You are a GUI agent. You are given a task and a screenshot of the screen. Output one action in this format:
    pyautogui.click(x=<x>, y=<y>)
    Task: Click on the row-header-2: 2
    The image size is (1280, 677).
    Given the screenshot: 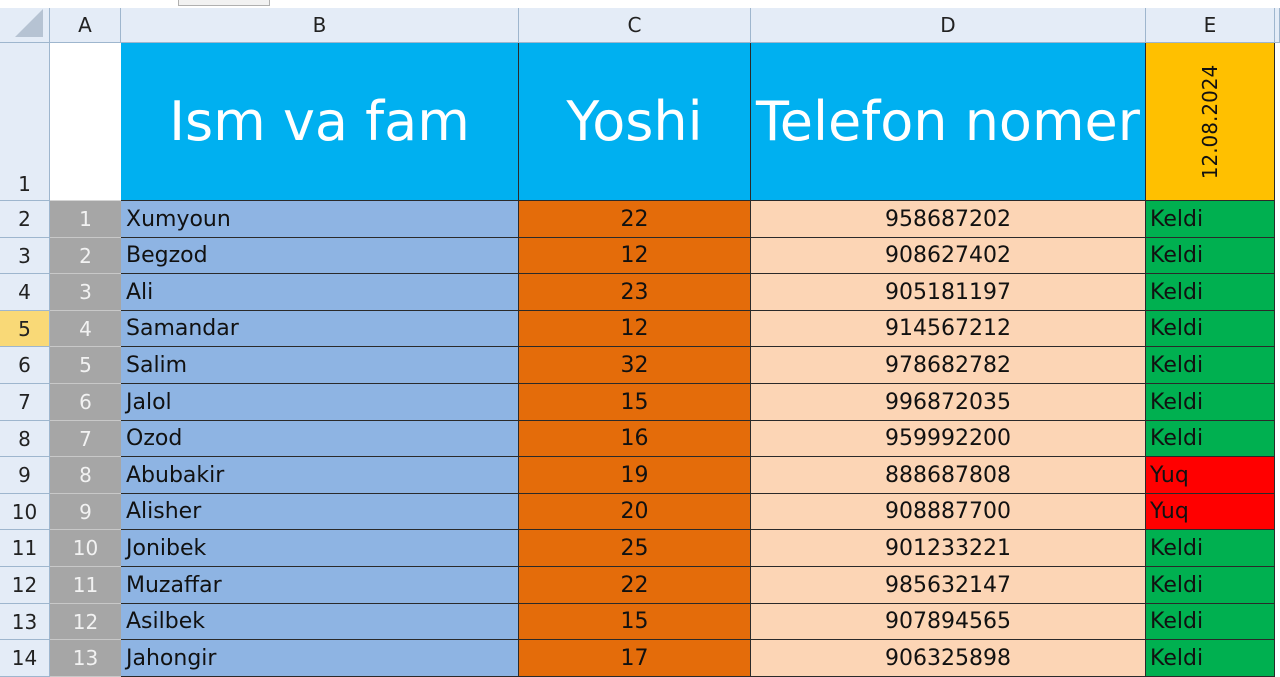 What is the action you would take?
    pyautogui.click(x=25, y=219)
    